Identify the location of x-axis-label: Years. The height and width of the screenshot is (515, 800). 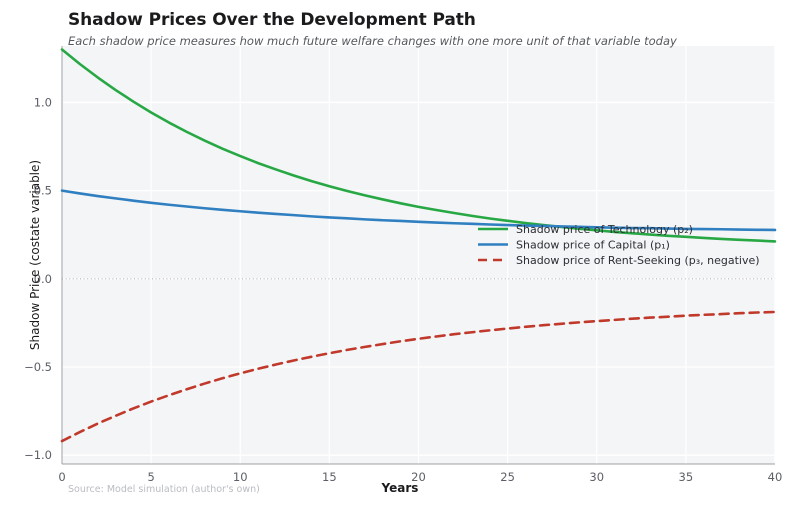
(400, 488).